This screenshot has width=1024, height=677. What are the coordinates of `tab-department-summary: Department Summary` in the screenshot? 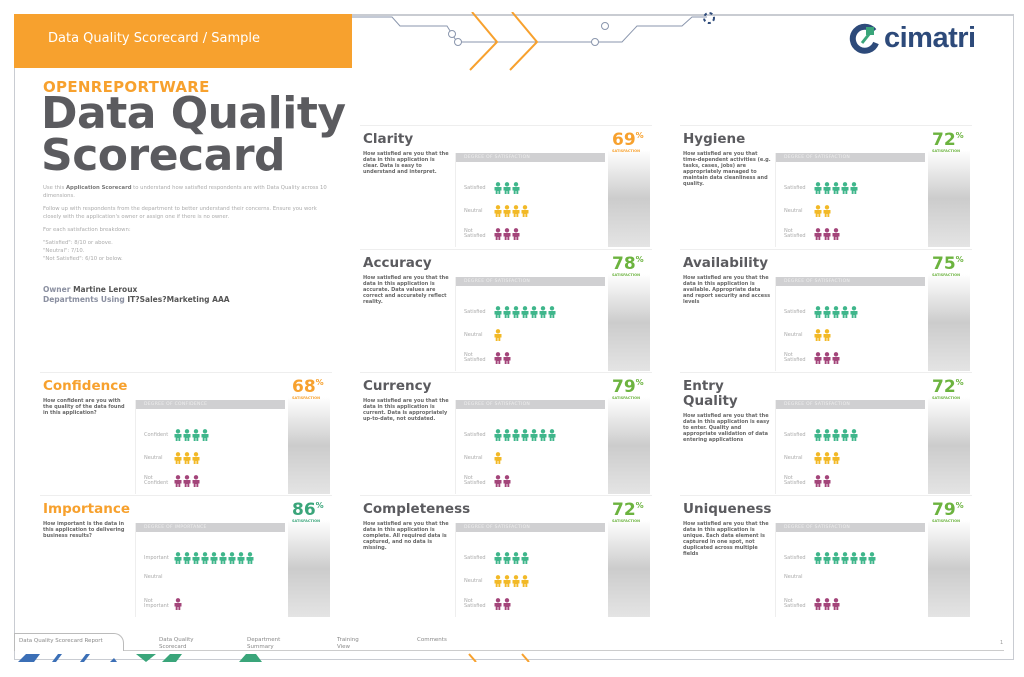 It's located at (264, 643).